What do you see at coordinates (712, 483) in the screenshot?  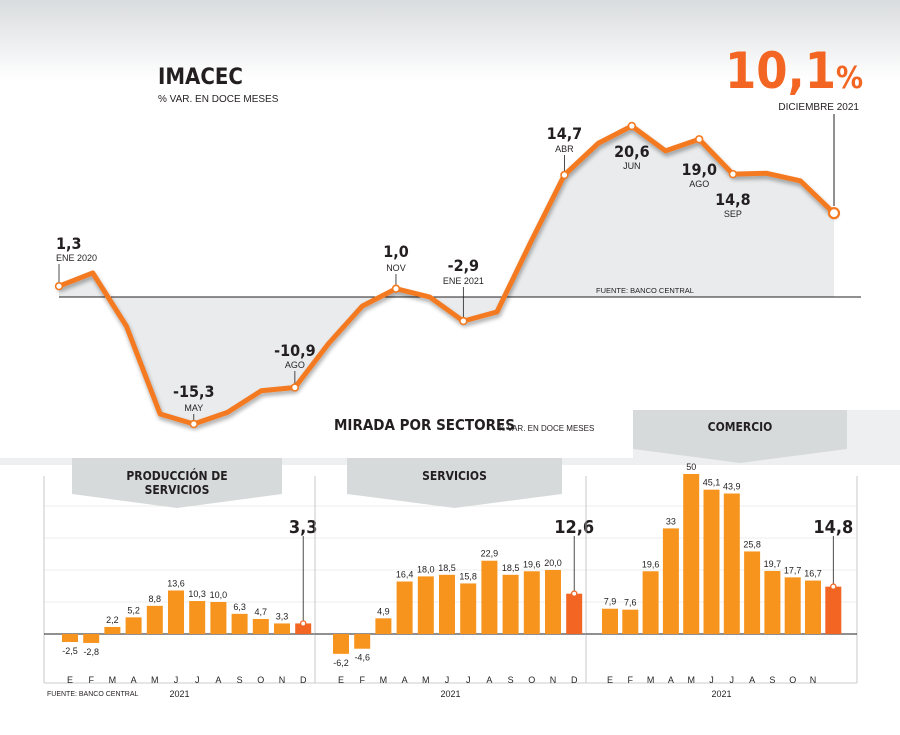 I see `bar-label: 45,1` at bounding box center [712, 483].